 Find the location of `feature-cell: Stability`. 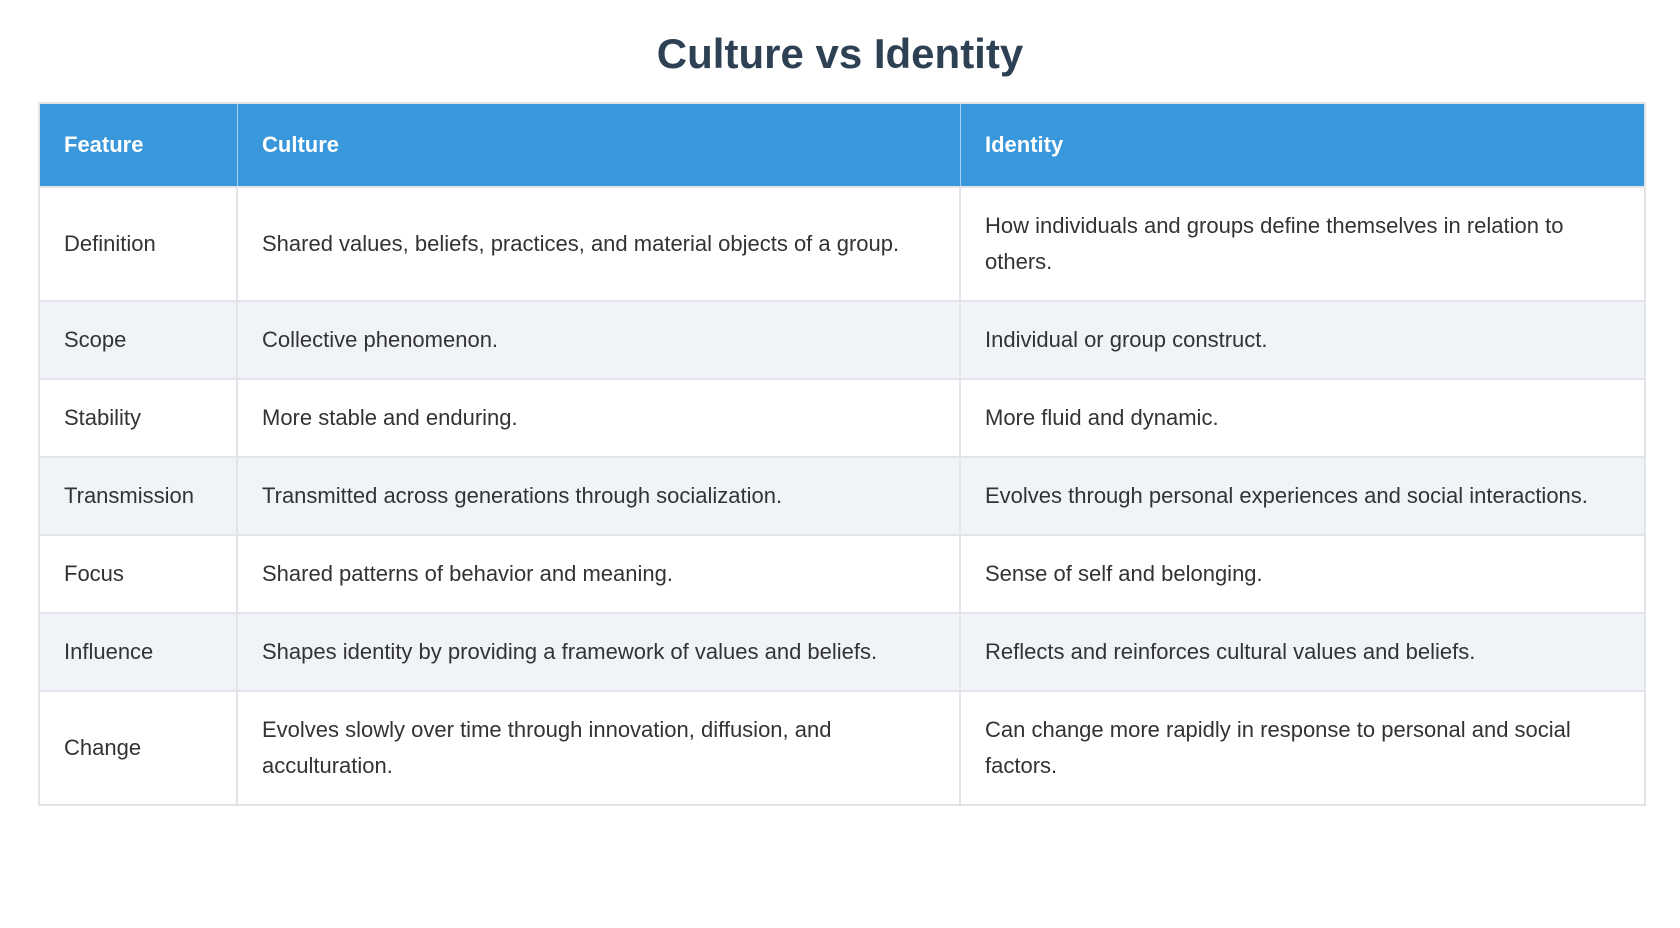

feature-cell: Stability is located at coordinates (139, 417).